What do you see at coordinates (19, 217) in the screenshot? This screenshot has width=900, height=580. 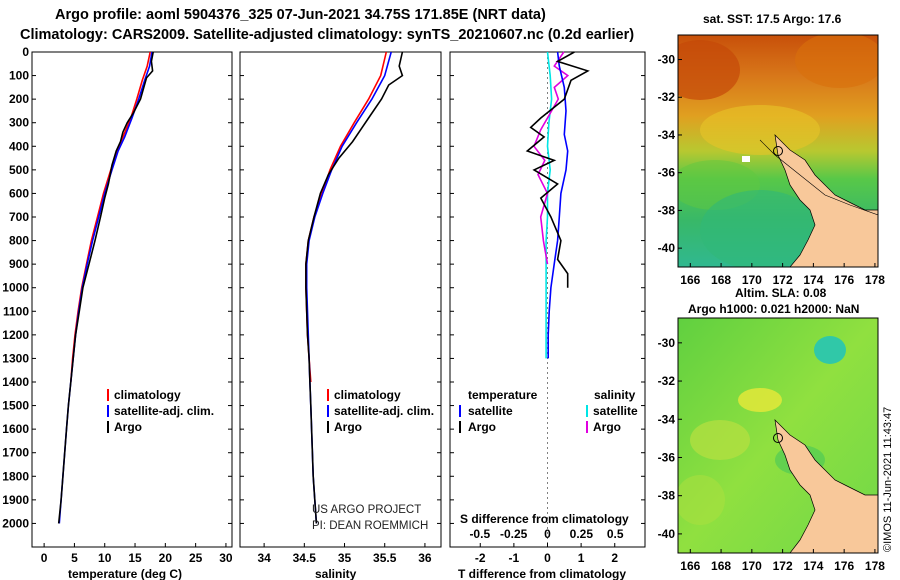 I see `depth-tick-label: 700` at bounding box center [19, 217].